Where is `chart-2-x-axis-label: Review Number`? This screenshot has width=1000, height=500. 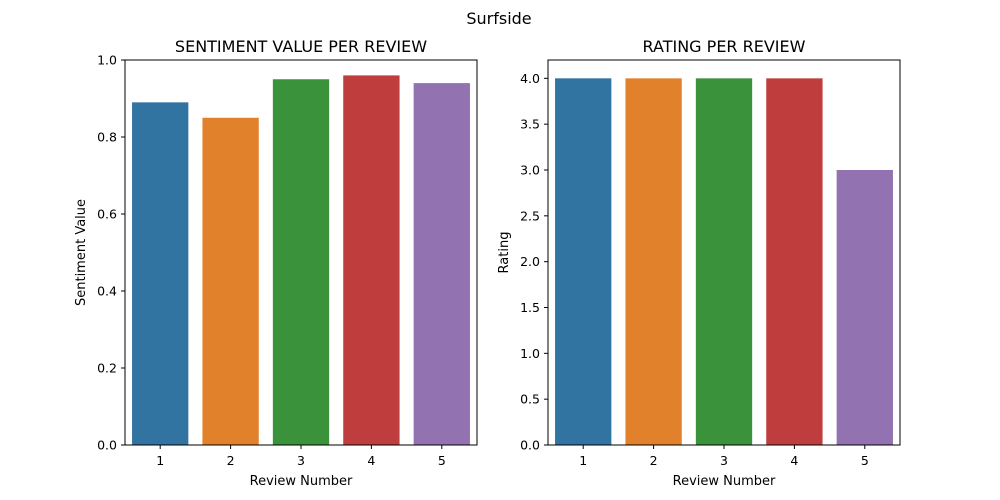 chart-2-x-axis-label: Review Number is located at coordinates (724, 481).